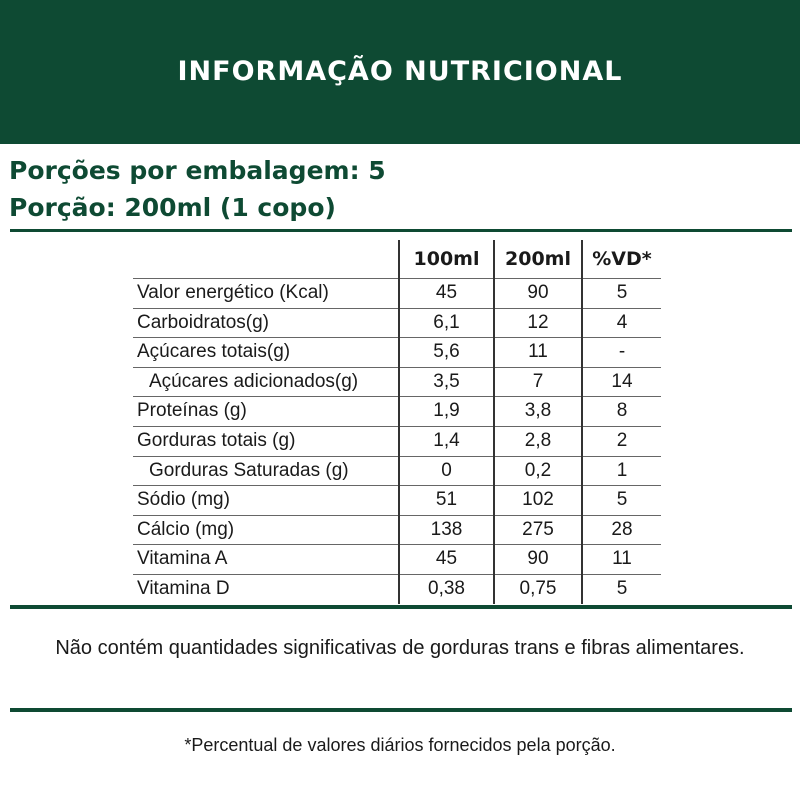 This screenshot has height=800, width=800. I want to click on value-200ml: 7, so click(537, 381).